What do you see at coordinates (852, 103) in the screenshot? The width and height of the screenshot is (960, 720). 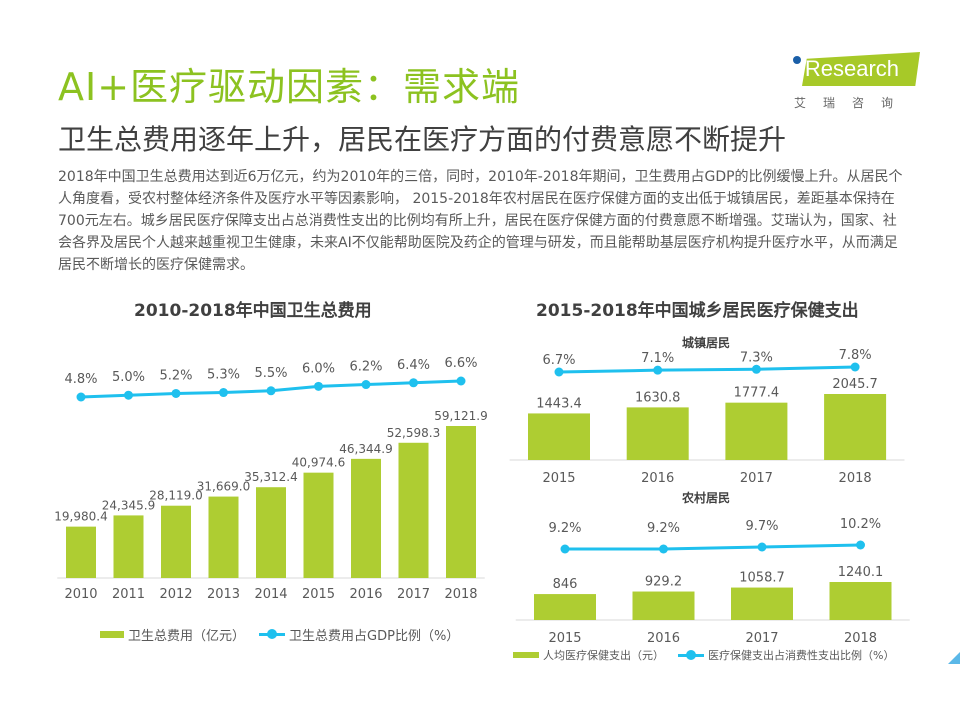 I see `logo-cn: 艾瑞咨询` at bounding box center [852, 103].